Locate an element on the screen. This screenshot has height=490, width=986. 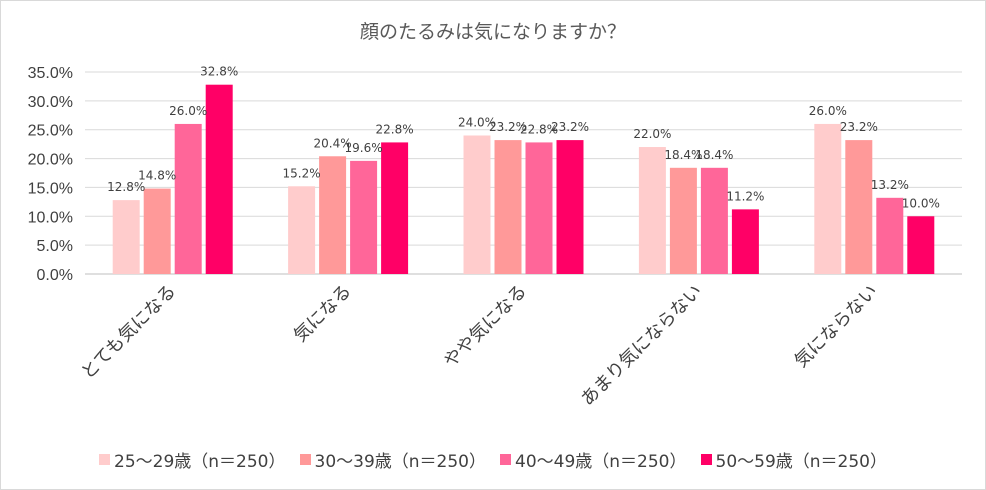
y-tick-label: 20.0% is located at coordinates (50, 160).